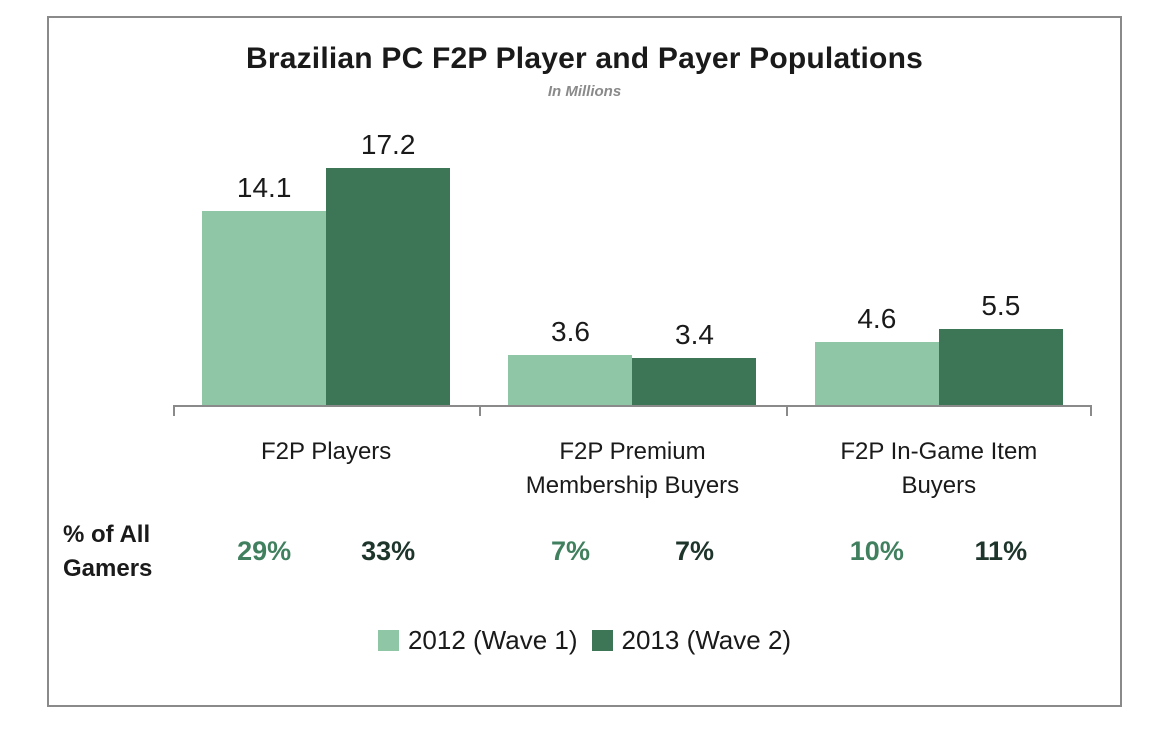 The image size is (1167, 730). I want to click on bar-2012-wave-1-f2p-in-game-item-buyers, so click(876, 373).